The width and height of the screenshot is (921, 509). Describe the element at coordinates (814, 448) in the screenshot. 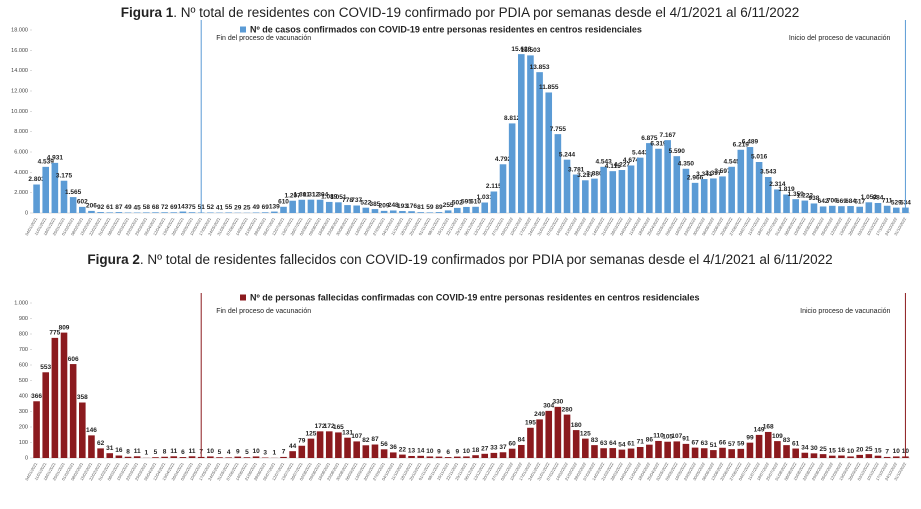

I see `value-label: 30` at that location.